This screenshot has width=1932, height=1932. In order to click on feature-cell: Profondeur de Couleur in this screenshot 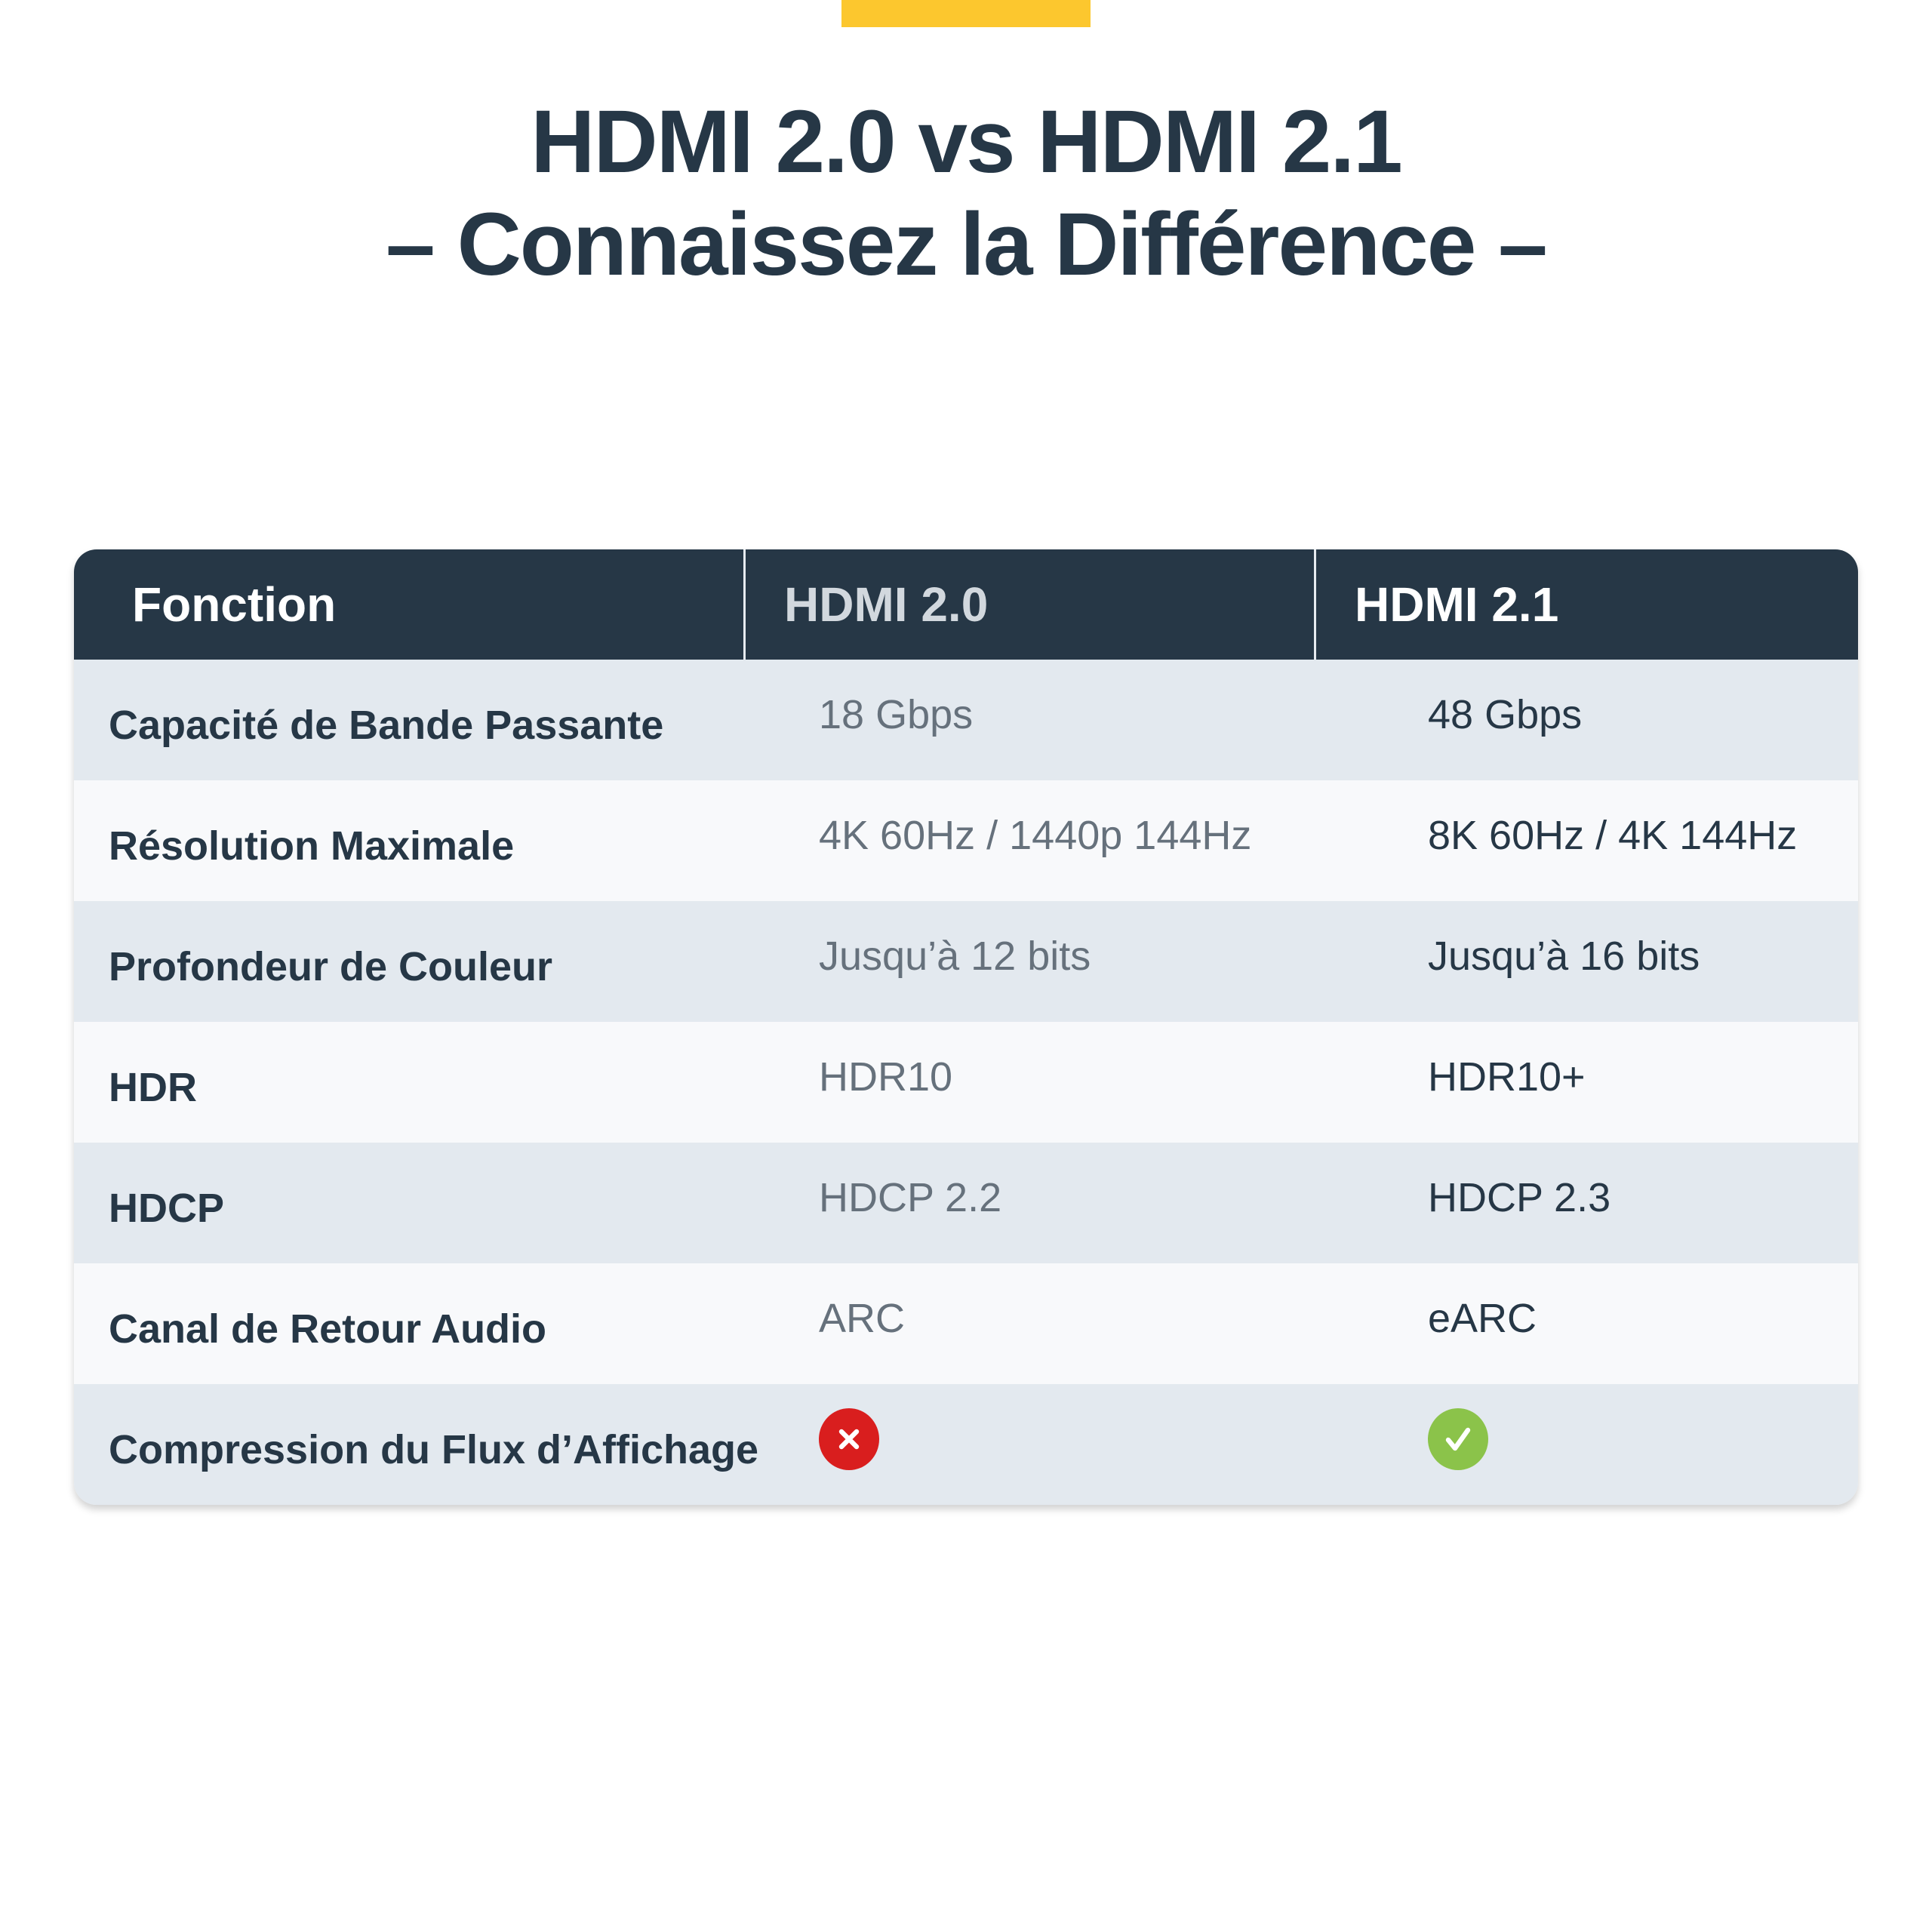, I will do `click(331, 966)`.